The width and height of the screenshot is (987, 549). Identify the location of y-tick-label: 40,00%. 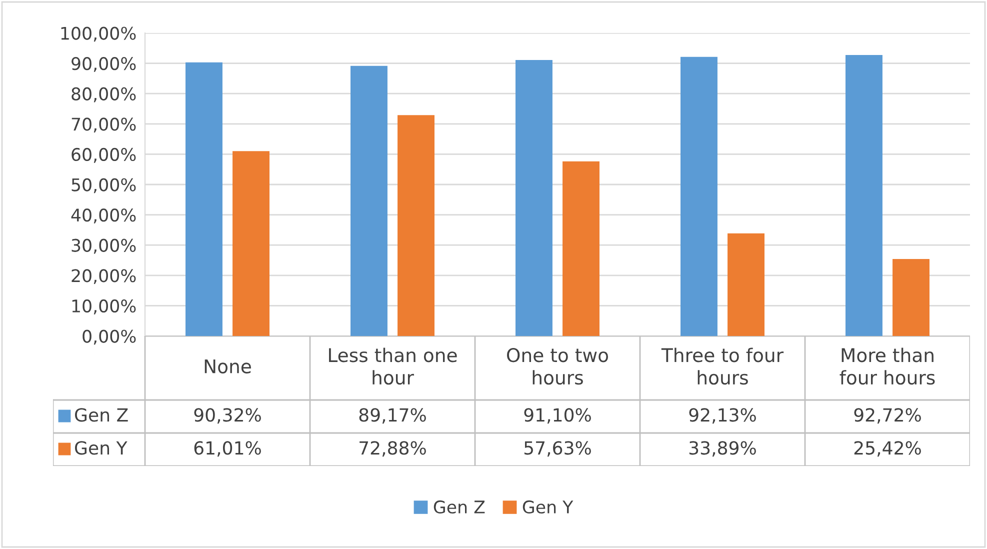
(103, 216).